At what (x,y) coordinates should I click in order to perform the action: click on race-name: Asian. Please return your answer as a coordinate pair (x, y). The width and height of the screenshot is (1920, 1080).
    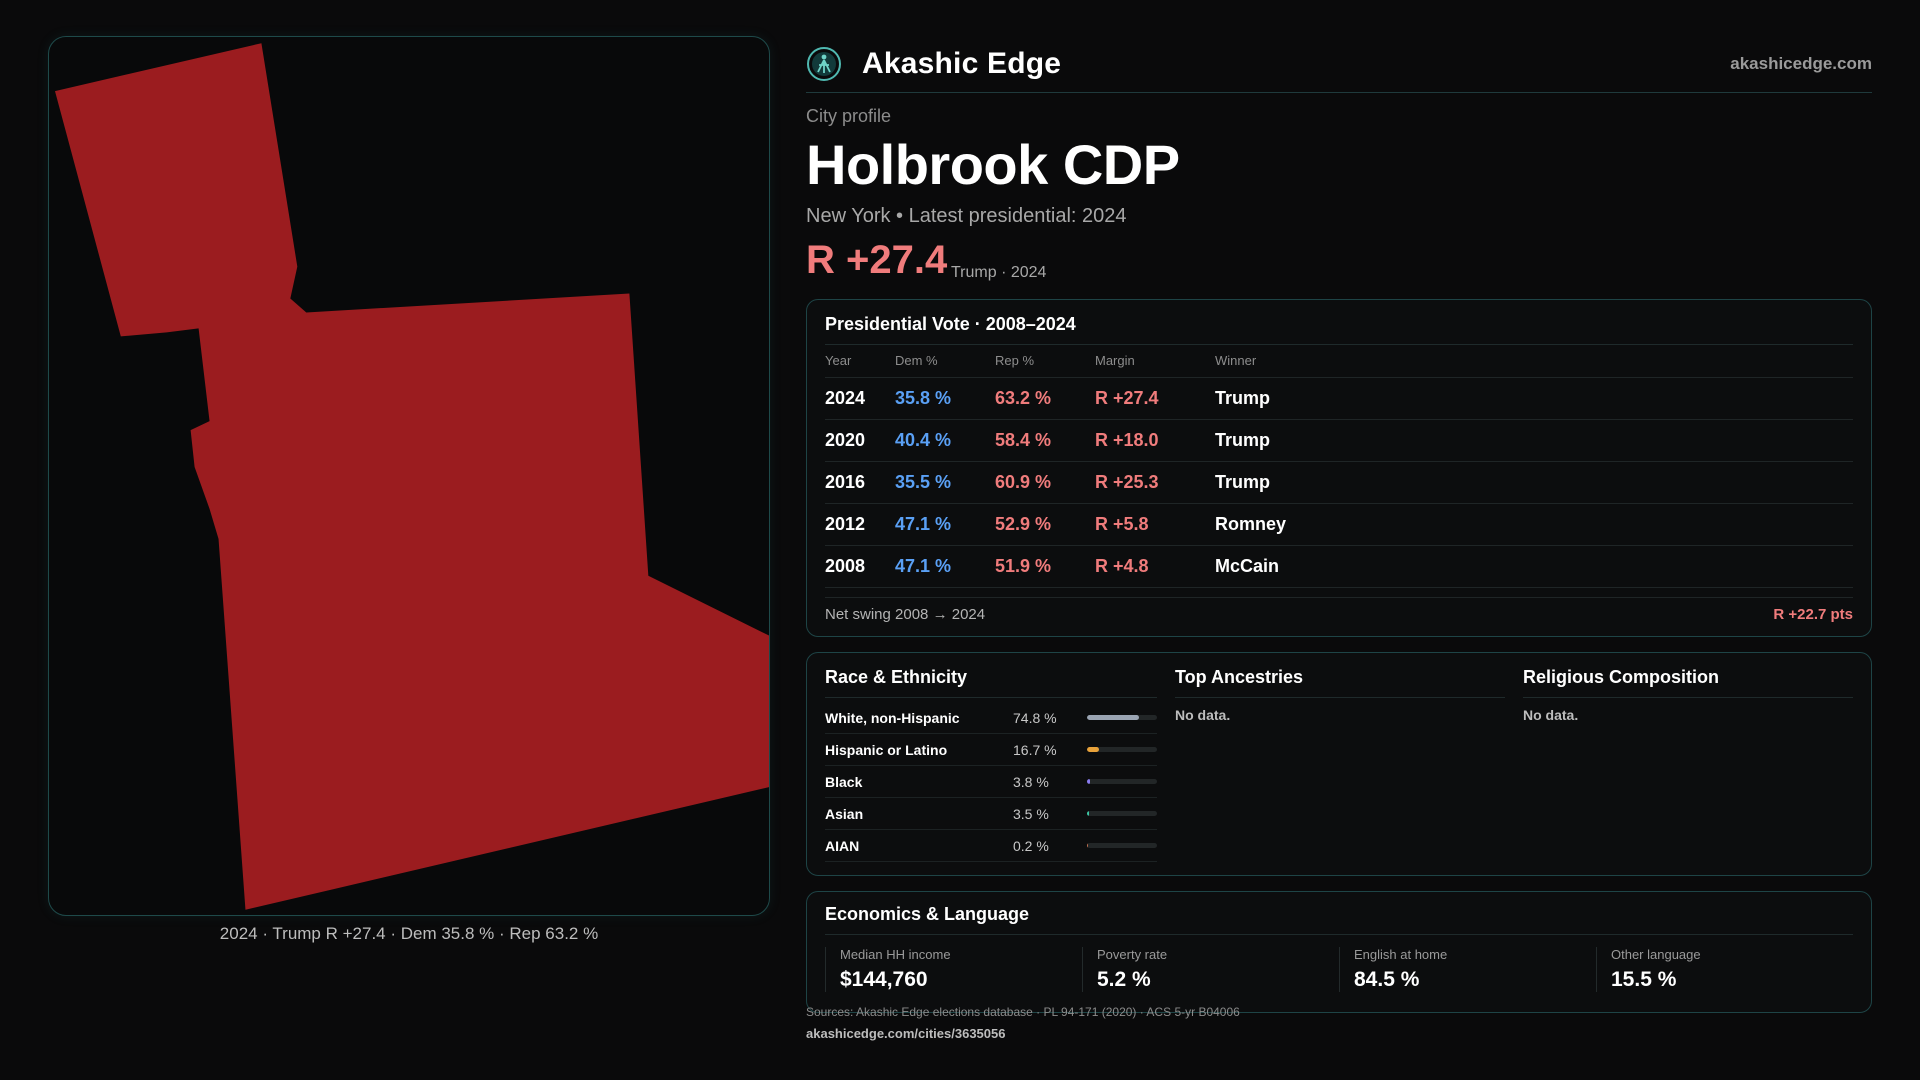
    Looking at the image, I should click on (844, 813).